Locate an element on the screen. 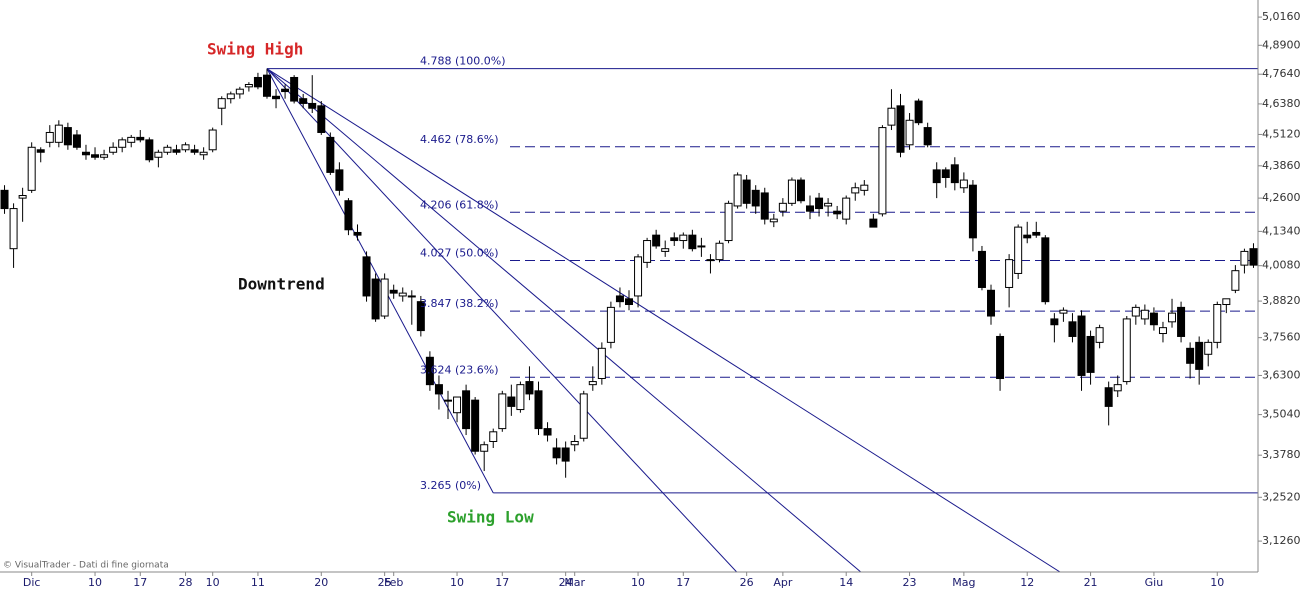 This screenshot has height=595, width=1301. y-tick-label: 4,7640 is located at coordinates (1281, 73).